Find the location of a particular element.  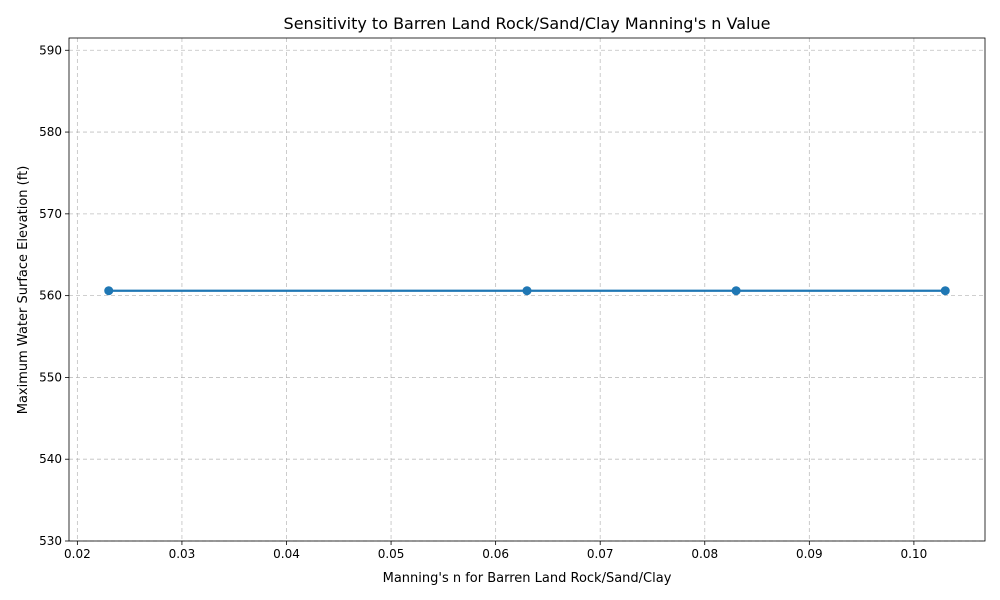

y-axis-label: Maximum Water Surface Elevation (ft) is located at coordinates (23, 290).